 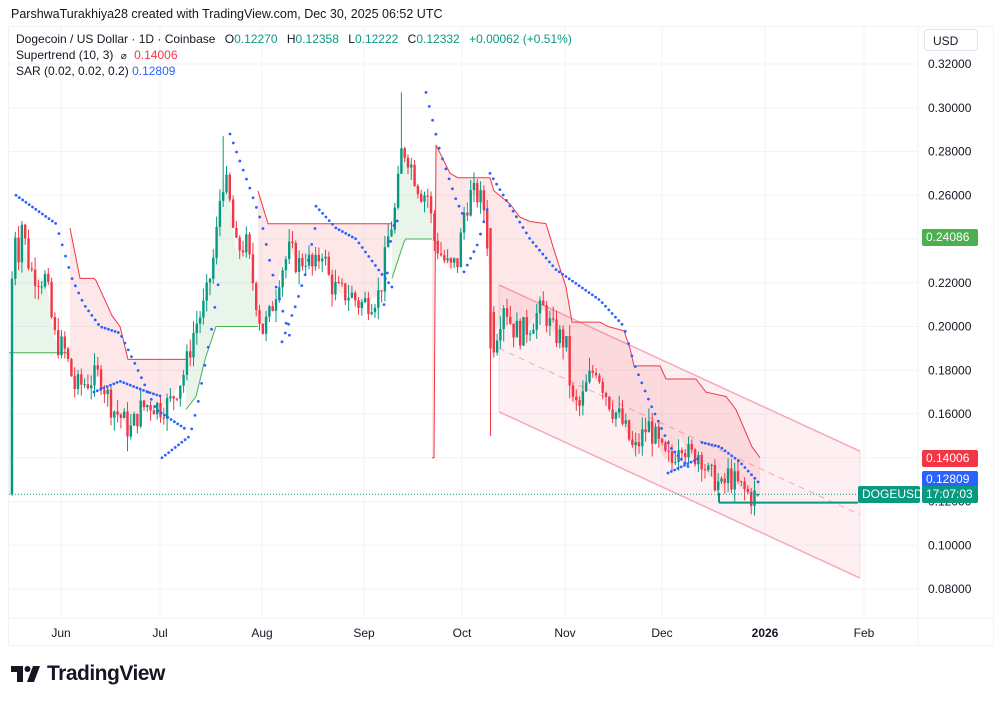 What do you see at coordinates (351, 39) in the screenshot?
I see `low-label: L` at bounding box center [351, 39].